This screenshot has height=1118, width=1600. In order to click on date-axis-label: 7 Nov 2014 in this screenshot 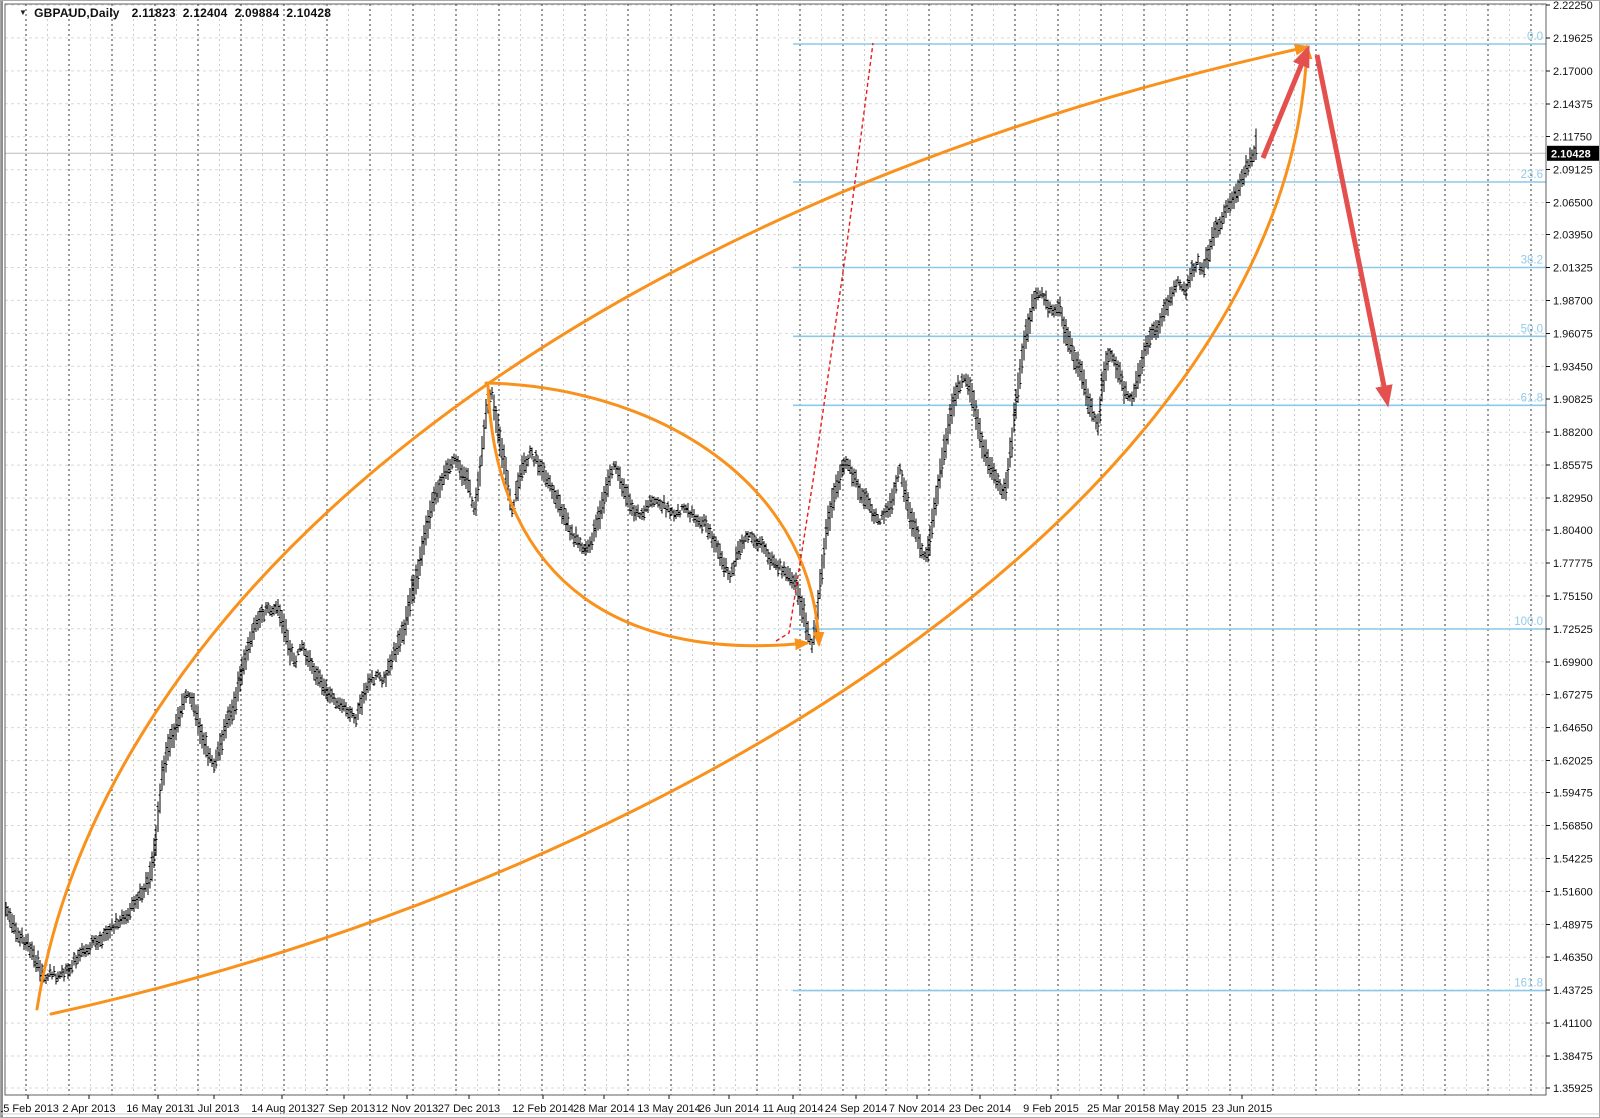, I will do `click(917, 1109)`.